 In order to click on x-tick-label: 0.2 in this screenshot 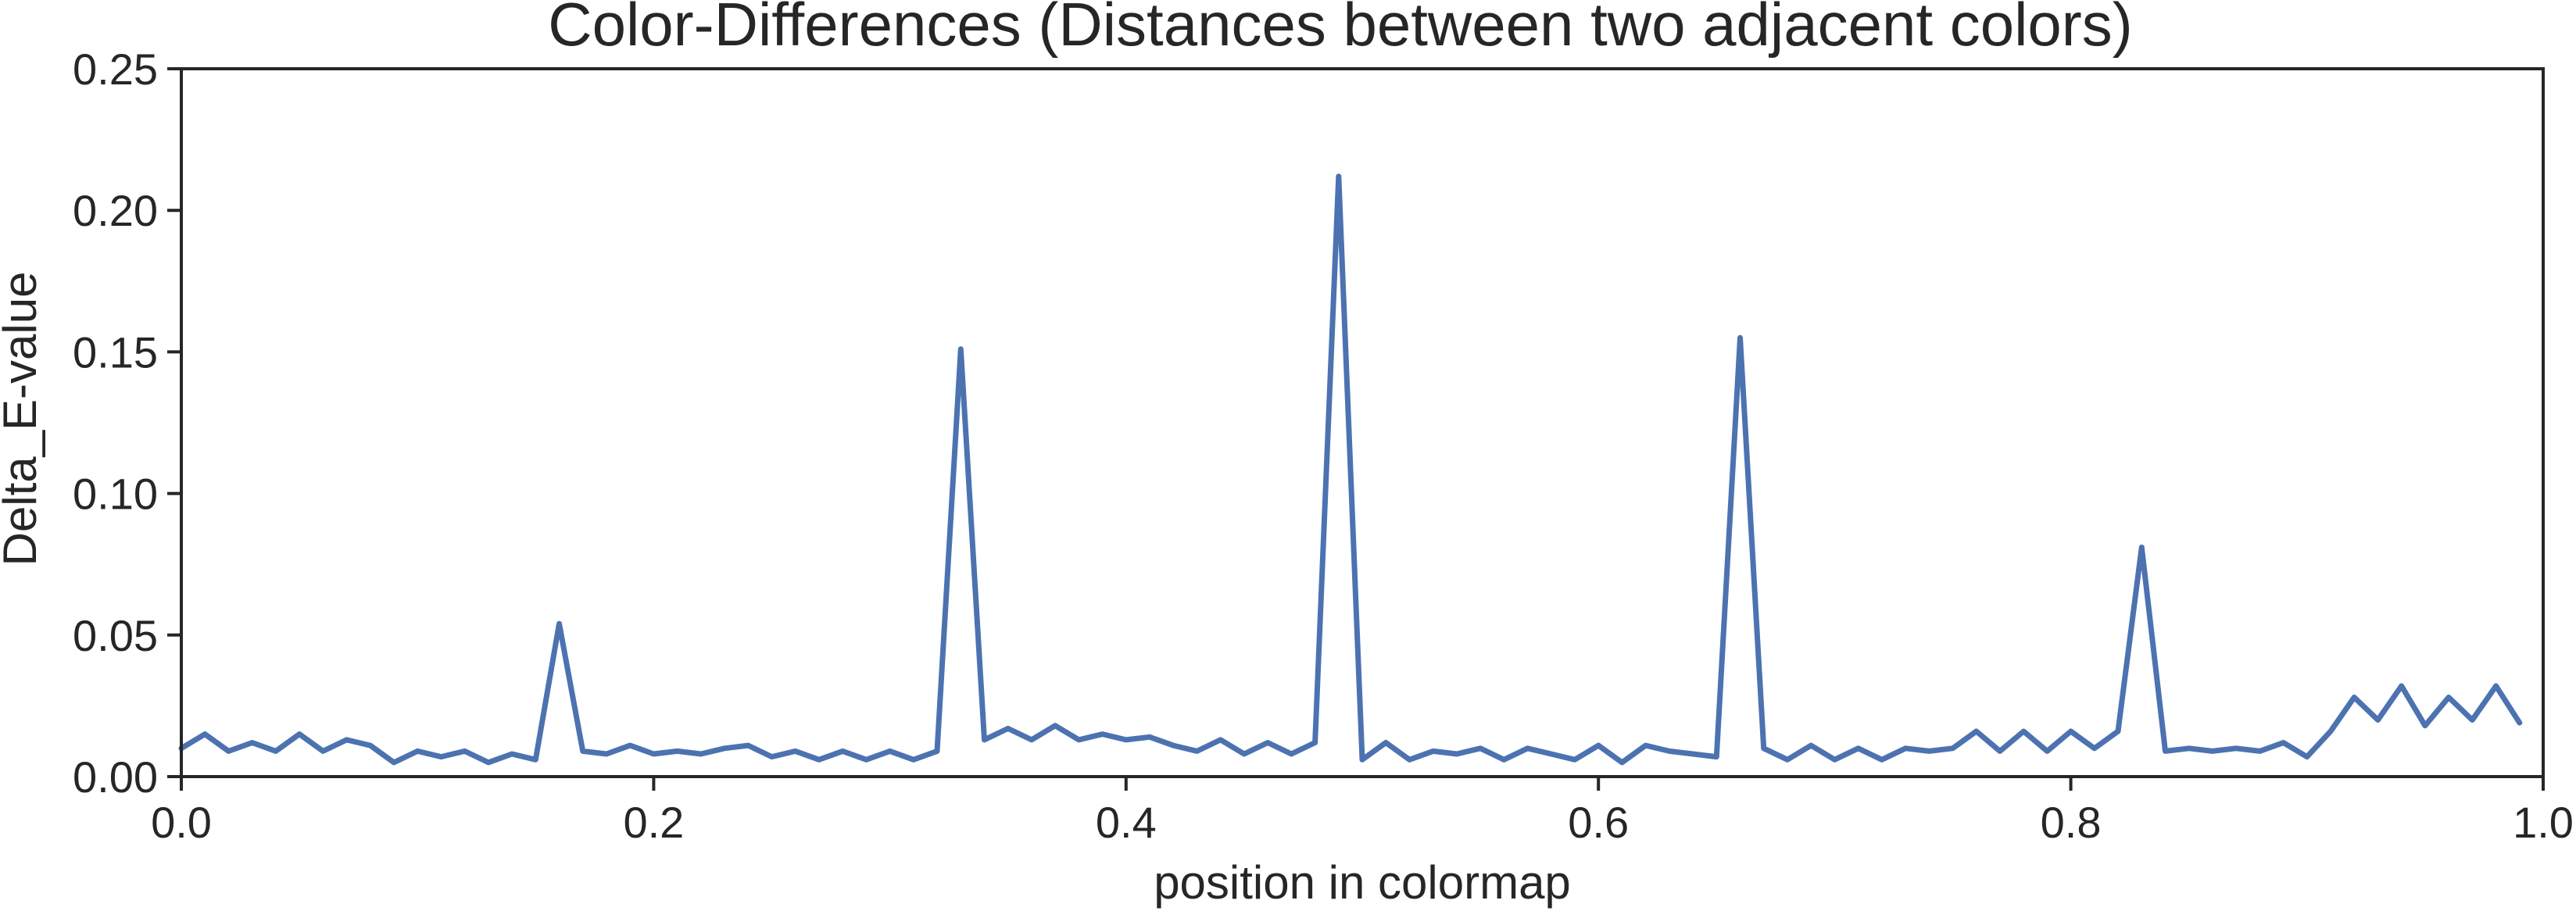, I will do `click(653, 822)`.